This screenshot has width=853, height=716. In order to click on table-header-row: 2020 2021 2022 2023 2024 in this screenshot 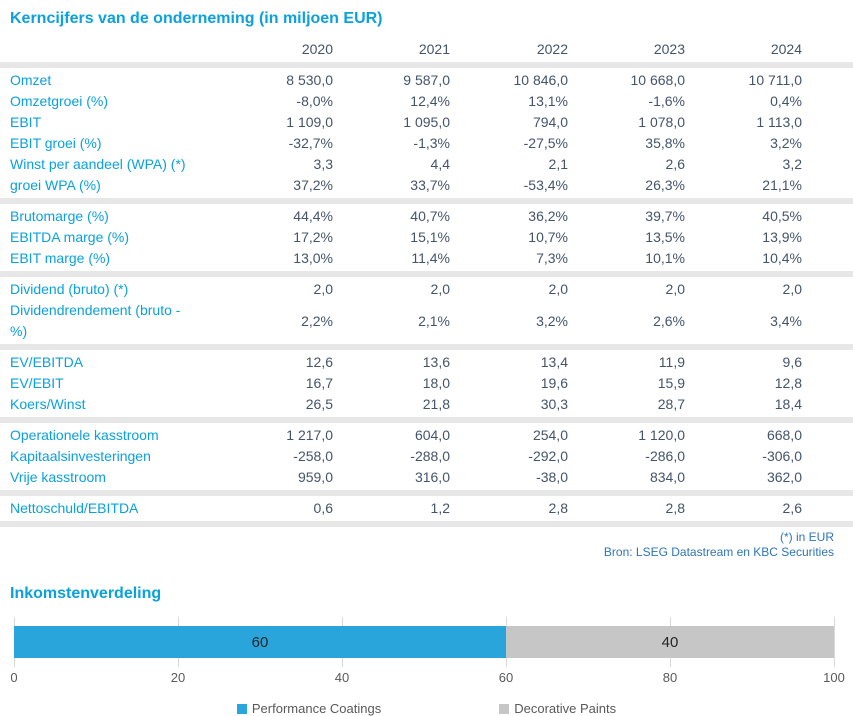, I will do `click(426, 49)`.